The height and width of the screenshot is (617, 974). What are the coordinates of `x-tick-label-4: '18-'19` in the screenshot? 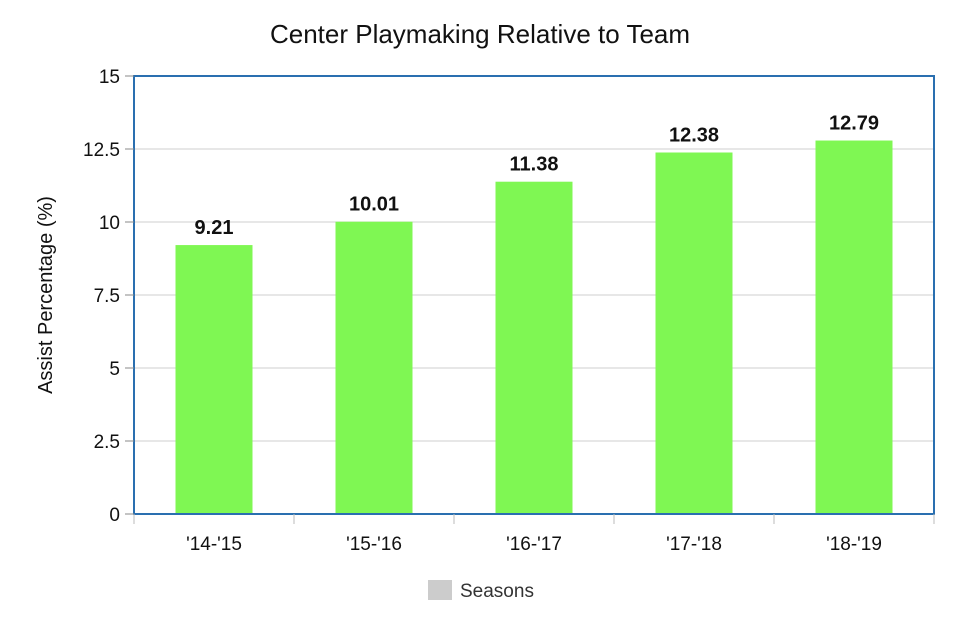 It's located at (854, 544).